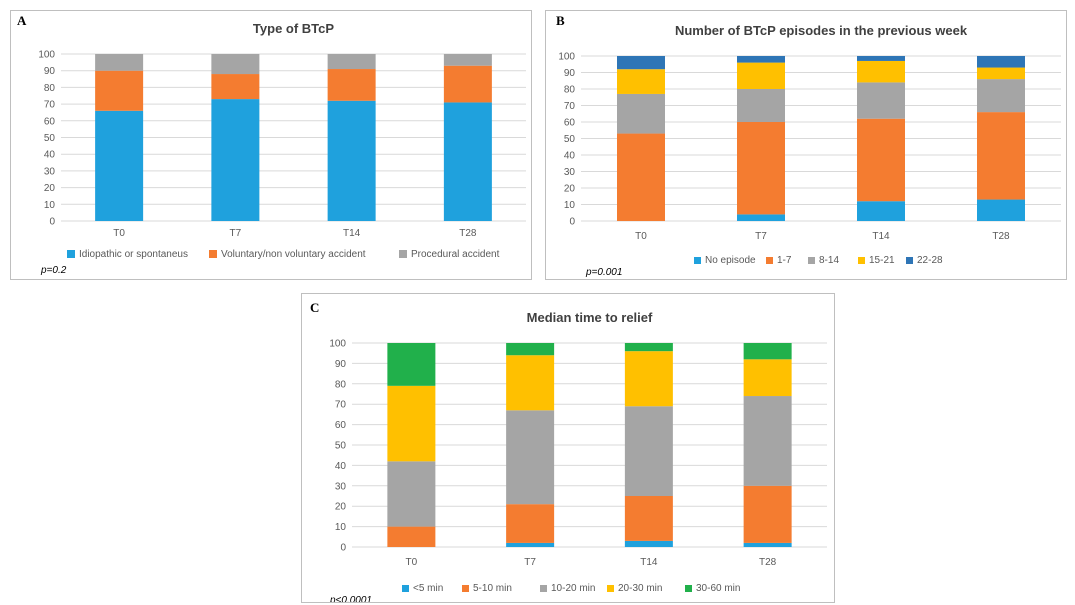 The image size is (1075, 605). Describe the element at coordinates (648, 347) in the screenshot. I see `bar-segment-30-60-min-t14` at that location.